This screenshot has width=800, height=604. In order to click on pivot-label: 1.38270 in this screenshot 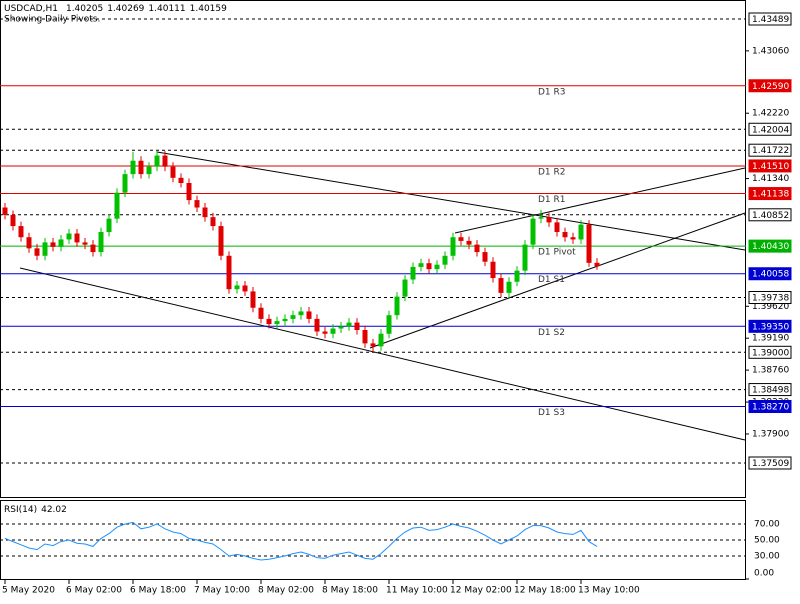, I will do `click(770, 407)`.